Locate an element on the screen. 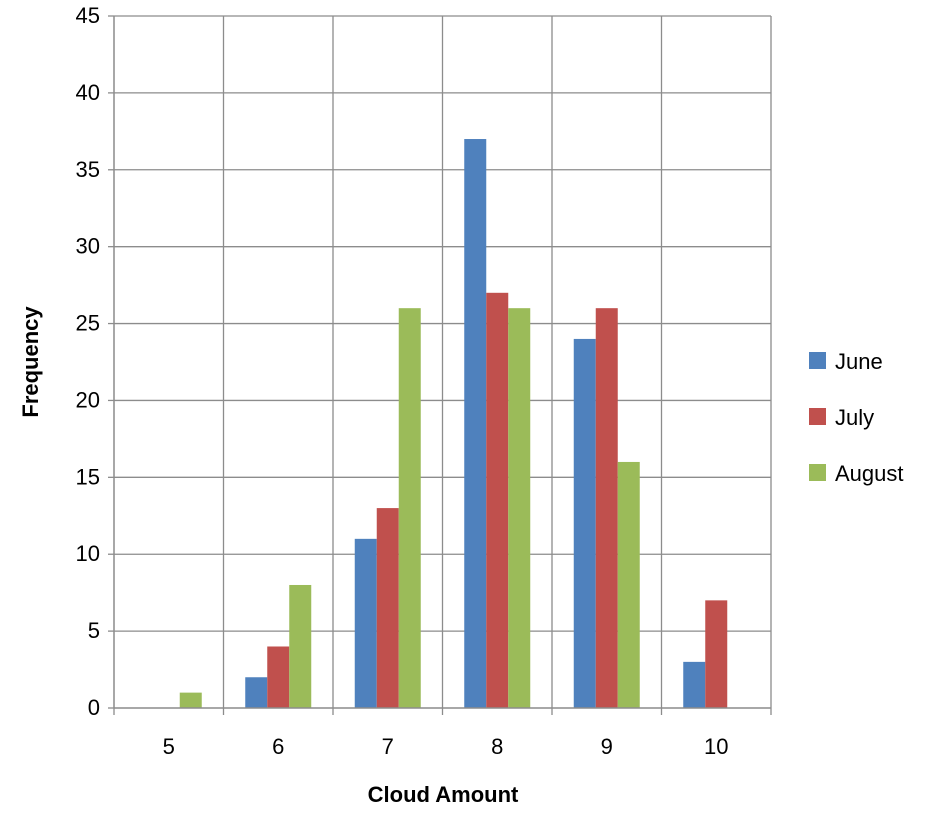 Image resolution: width=933 pixels, height=816 pixels. legend-label-august: August is located at coordinates (869, 473).